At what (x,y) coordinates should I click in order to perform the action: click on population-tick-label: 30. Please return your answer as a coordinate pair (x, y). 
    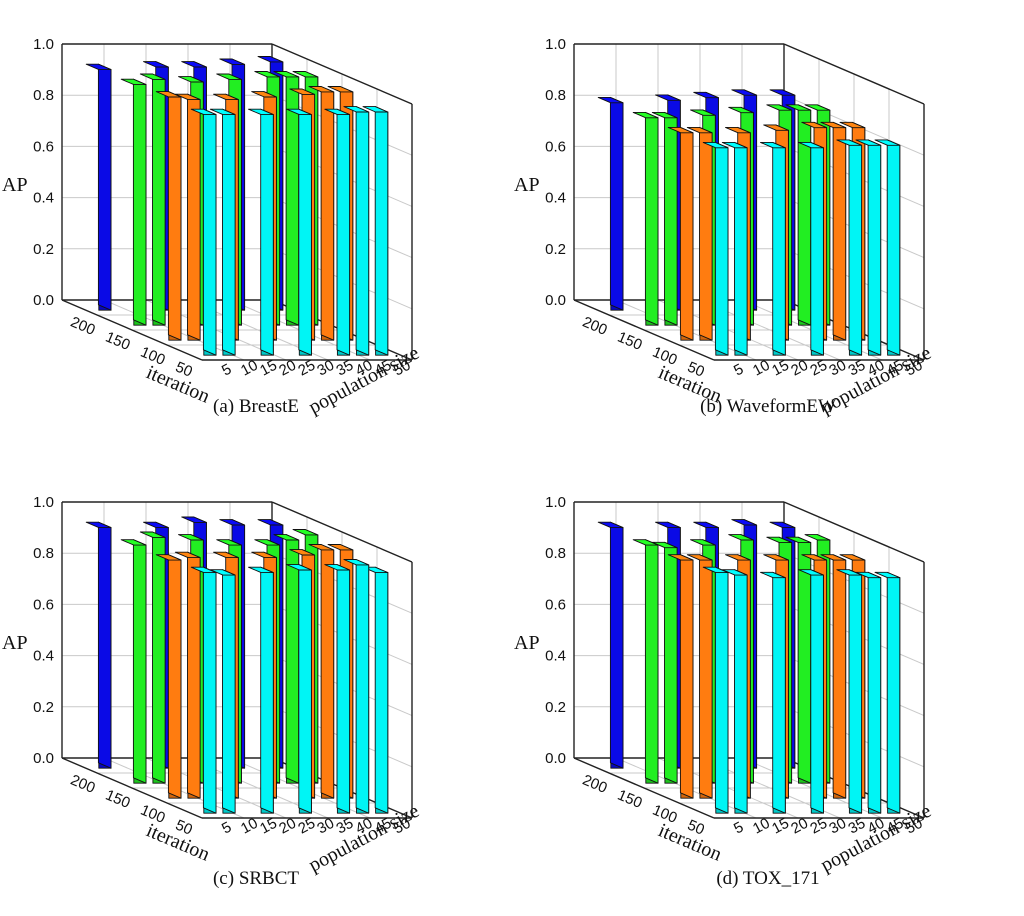
    Looking at the image, I should click on (325, 826).